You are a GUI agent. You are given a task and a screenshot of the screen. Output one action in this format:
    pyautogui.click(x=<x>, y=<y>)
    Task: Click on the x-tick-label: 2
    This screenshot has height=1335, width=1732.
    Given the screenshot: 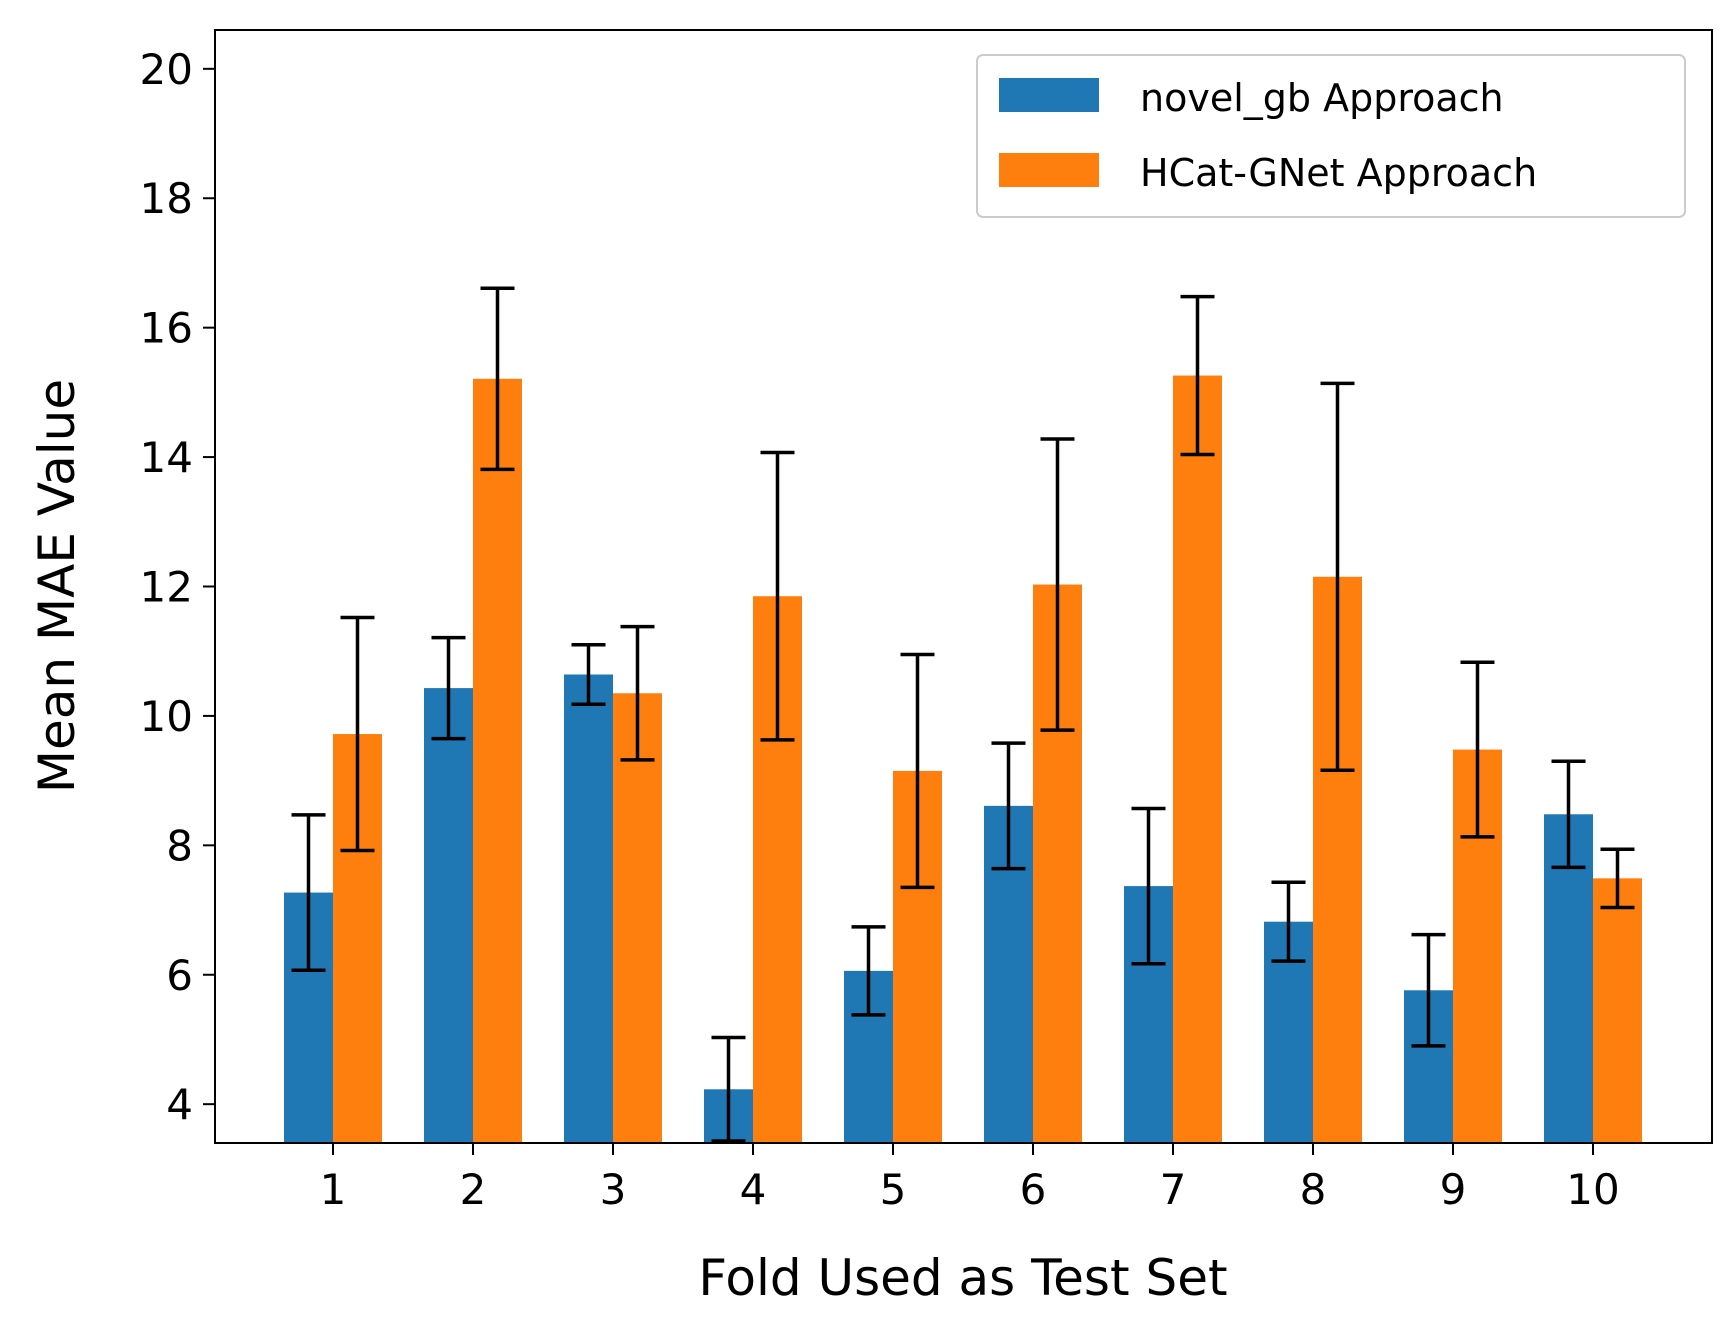 What is the action you would take?
    pyautogui.click(x=473, y=1189)
    